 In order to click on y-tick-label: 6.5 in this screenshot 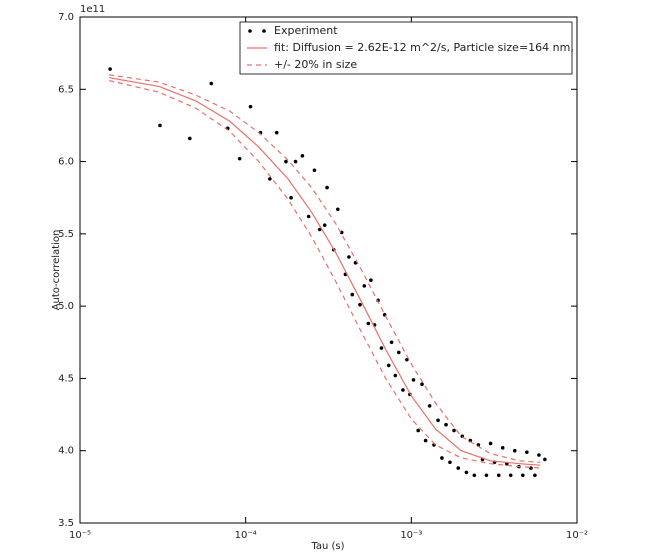, I will do `click(66, 89)`.